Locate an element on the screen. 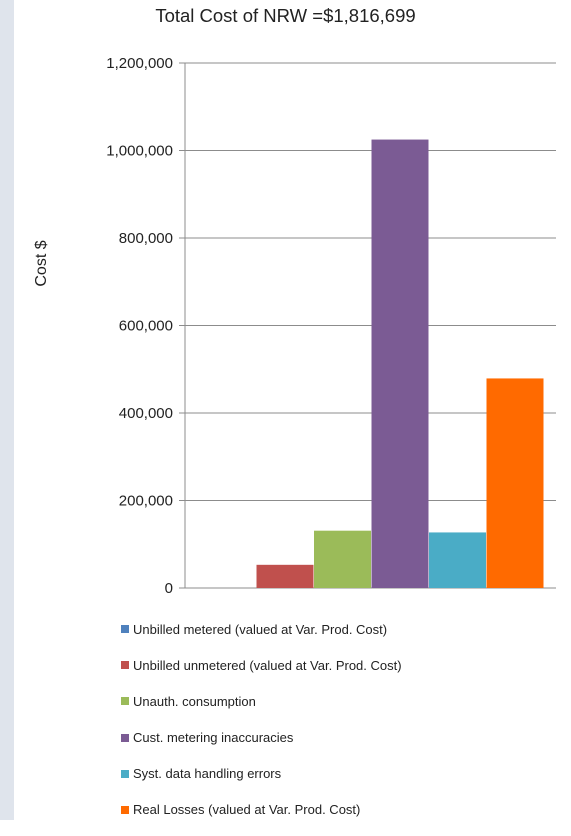  chart-title: Total Cost of NRW =$1,816,699 is located at coordinates (285, 15).